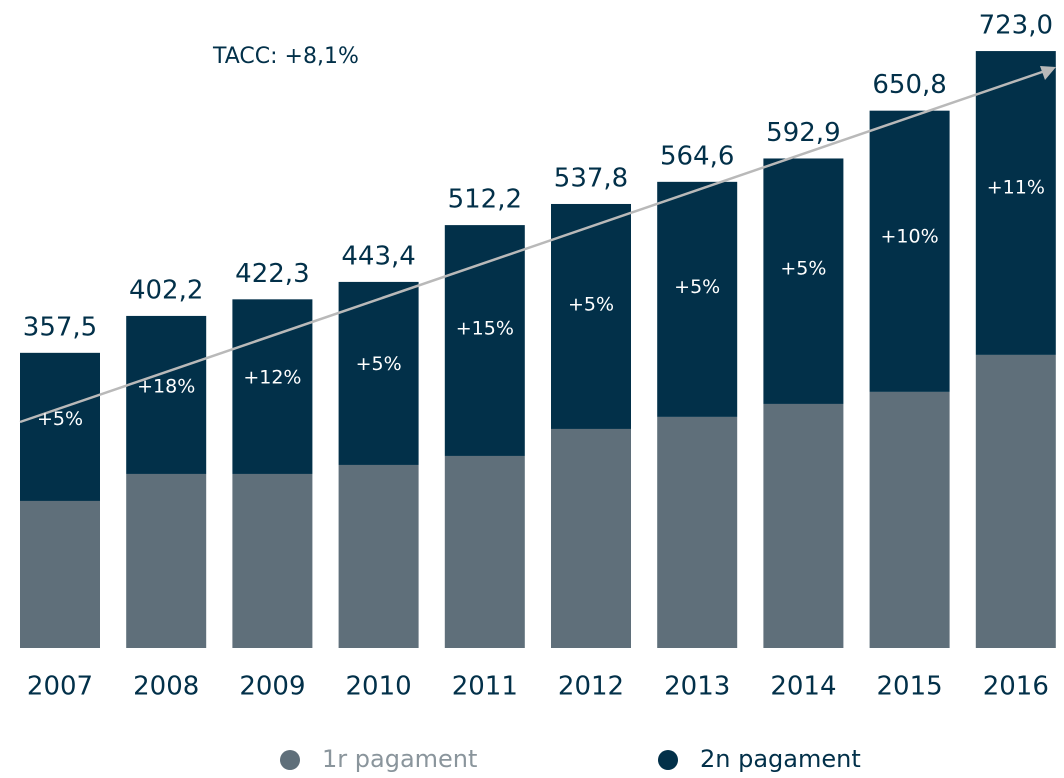  Describe the element at coordinates (697, 687) in the screenshot. I see `x-tick-label: 2013` at that location.